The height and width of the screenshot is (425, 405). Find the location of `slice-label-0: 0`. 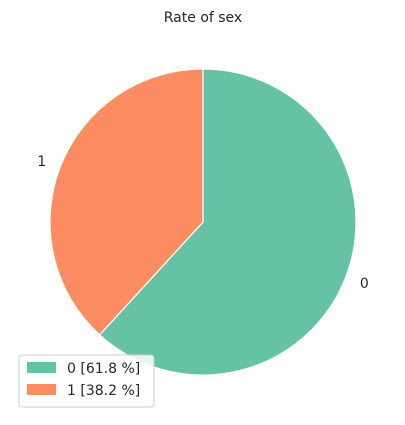

slice-label-0: 0 is located at coordinates (364, 284).